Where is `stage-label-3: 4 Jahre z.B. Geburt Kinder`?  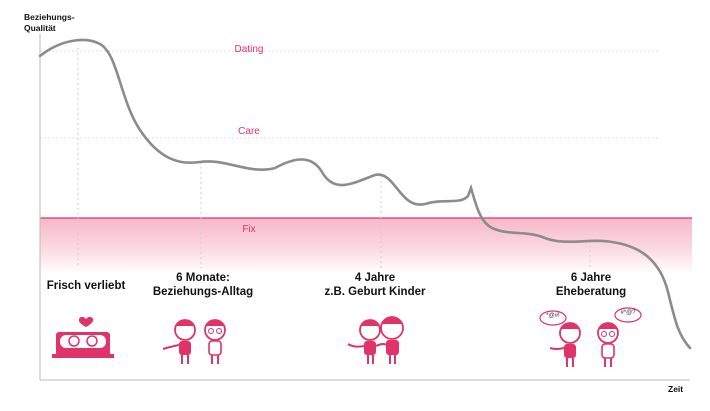 stage-label-3: 4 Jahre z.B. Geburt Kinder is located at coordinates (375, 285).